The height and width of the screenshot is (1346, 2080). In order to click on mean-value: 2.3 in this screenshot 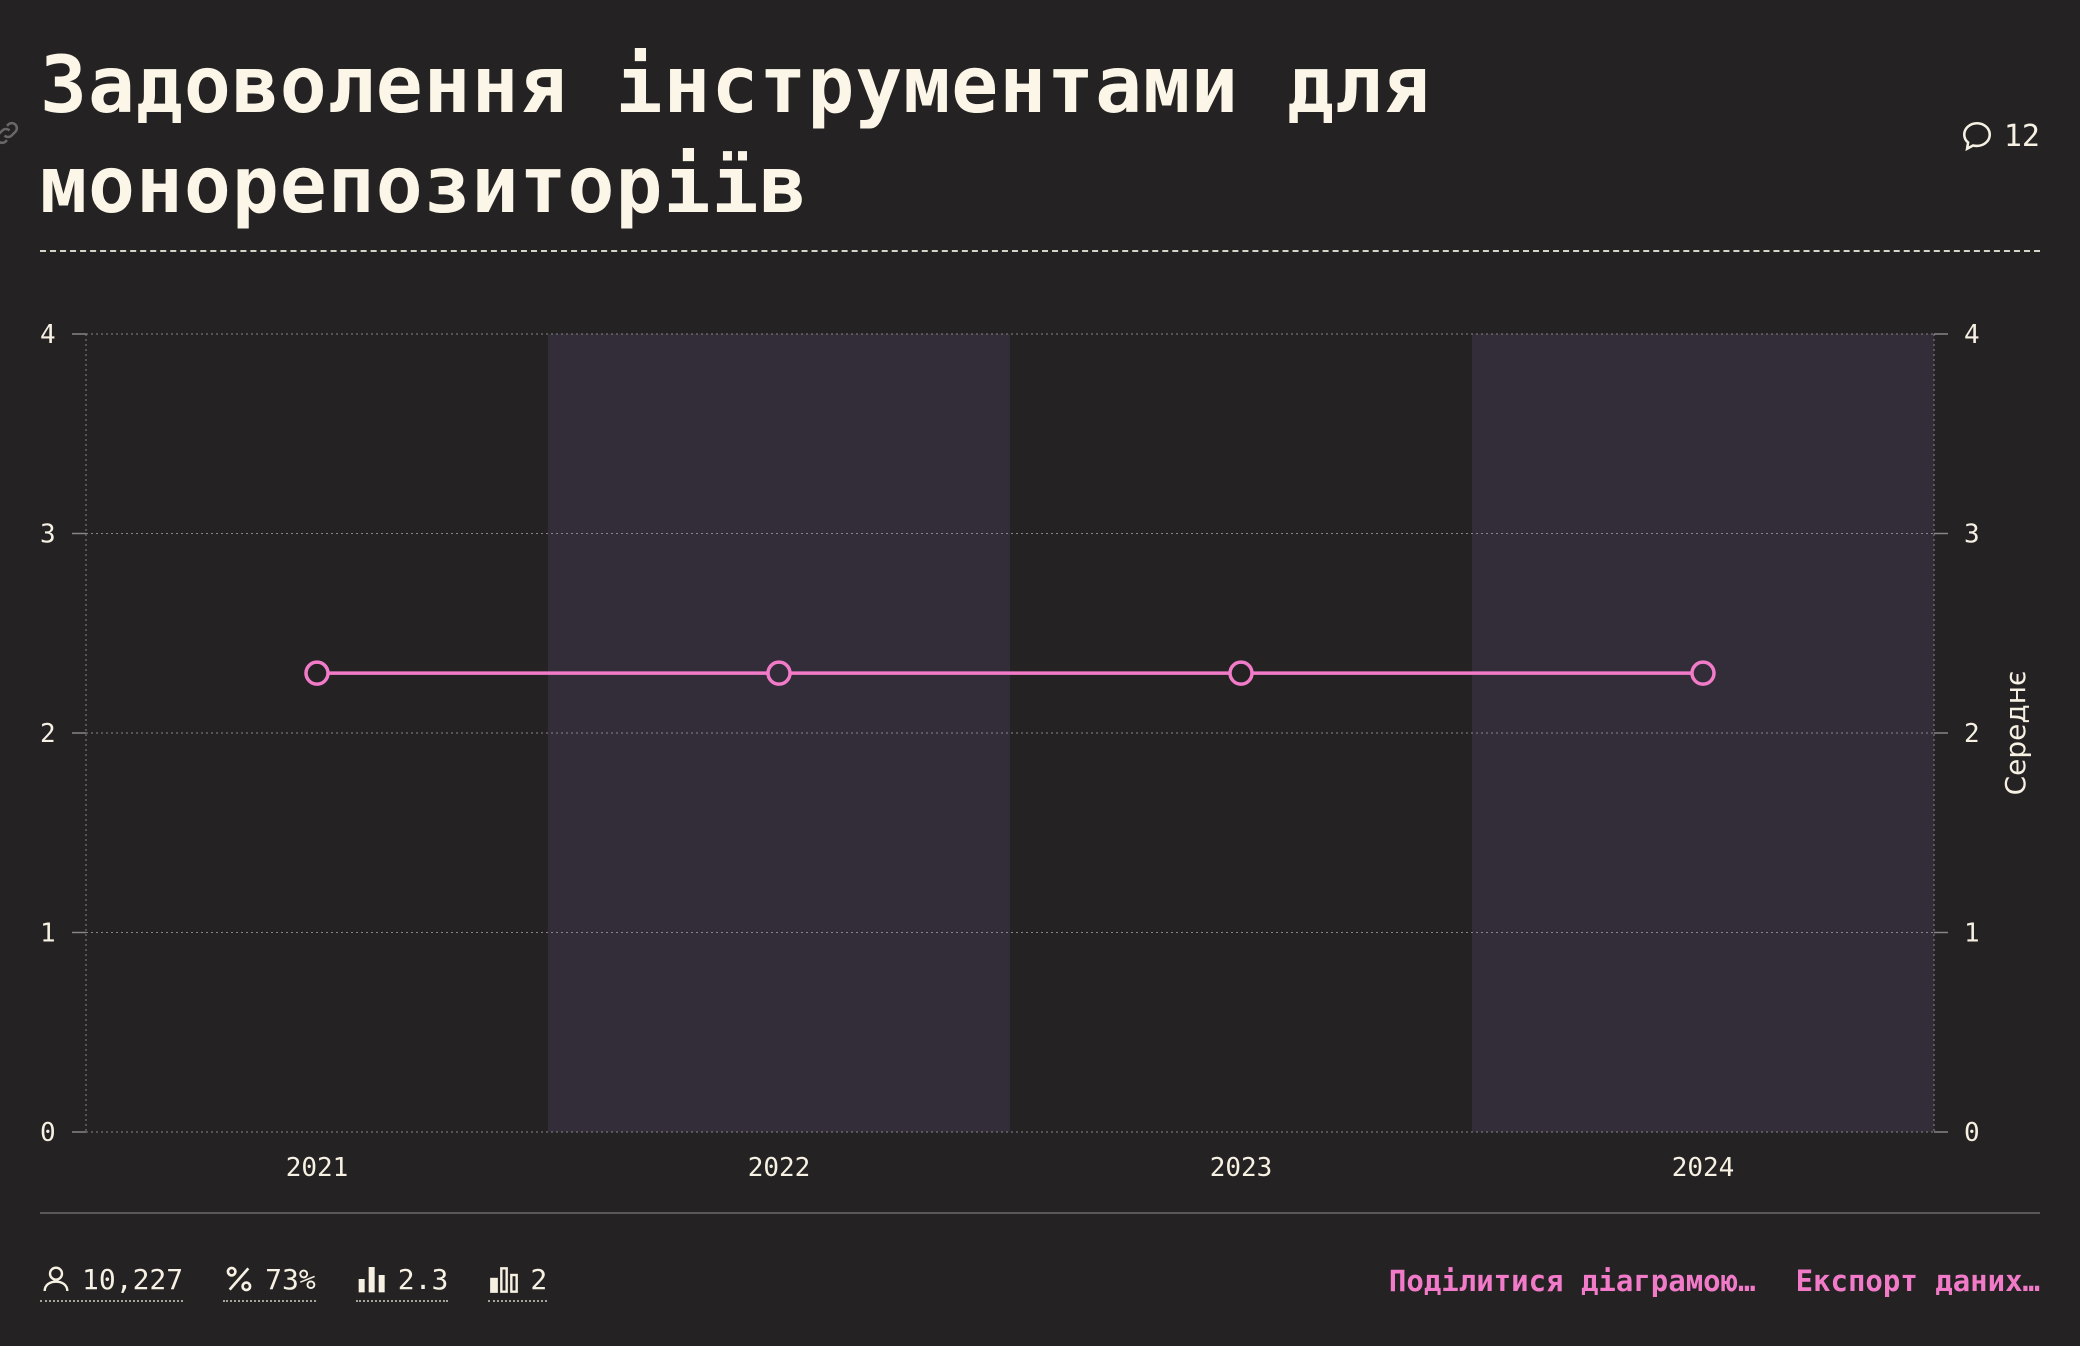, I will do `click(423, 1279)`.